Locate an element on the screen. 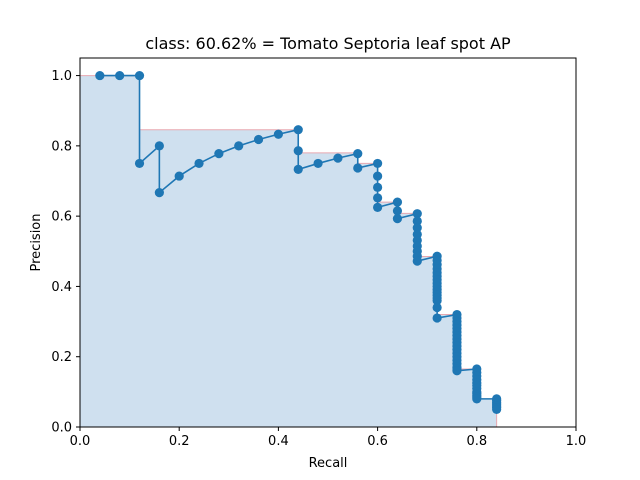  x-tick-label: 0.0 is located at coordinates (80, 441).